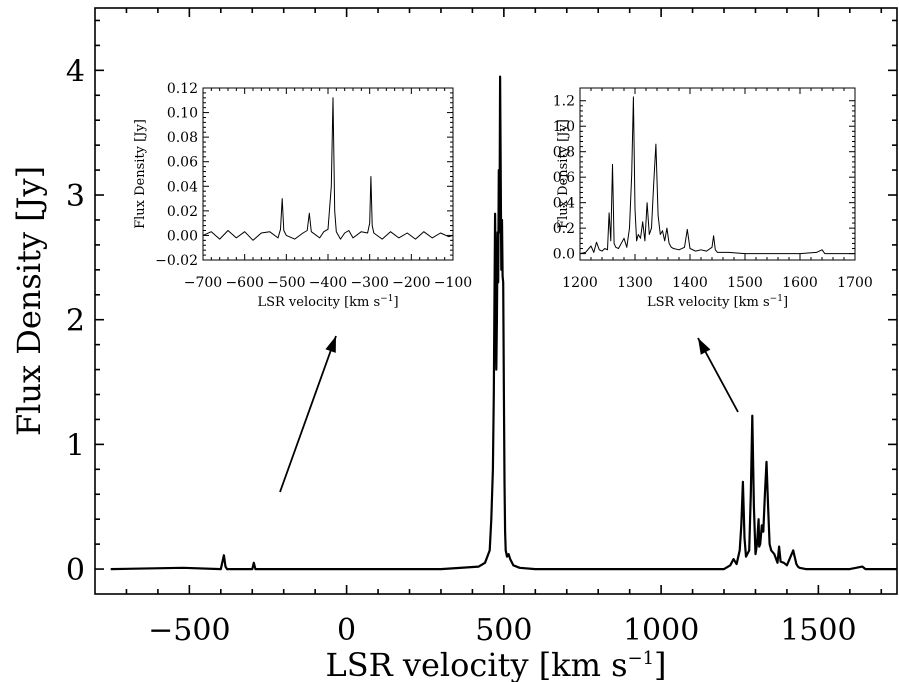 The image size is (899, 682). What do you see at coordinates (308, 414) in the screenshot?
I see `arrow-shaft` at bounding box center [308, 414].